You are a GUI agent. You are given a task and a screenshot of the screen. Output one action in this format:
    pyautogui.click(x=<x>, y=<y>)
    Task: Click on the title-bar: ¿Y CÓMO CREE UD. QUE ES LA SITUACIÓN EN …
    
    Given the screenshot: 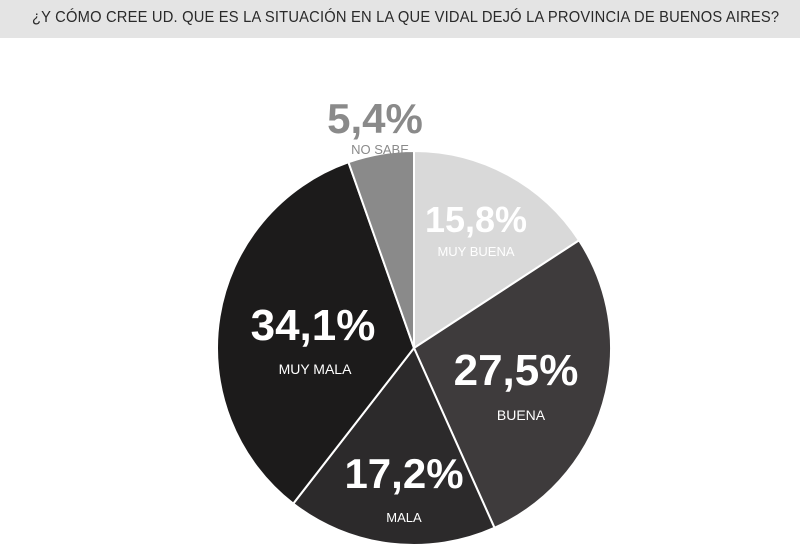 What is the action you would take?
    pyautogui.click(x=400, y=19)
    